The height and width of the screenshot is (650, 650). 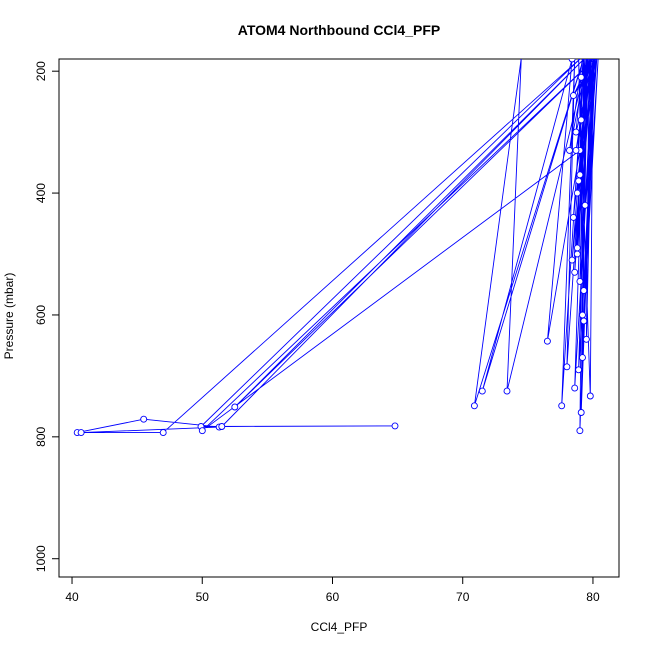 What do you see at coordinates (593, 597) in the screenshot?
I see `x-tick-label: 80` at bounding box center [593, 597].